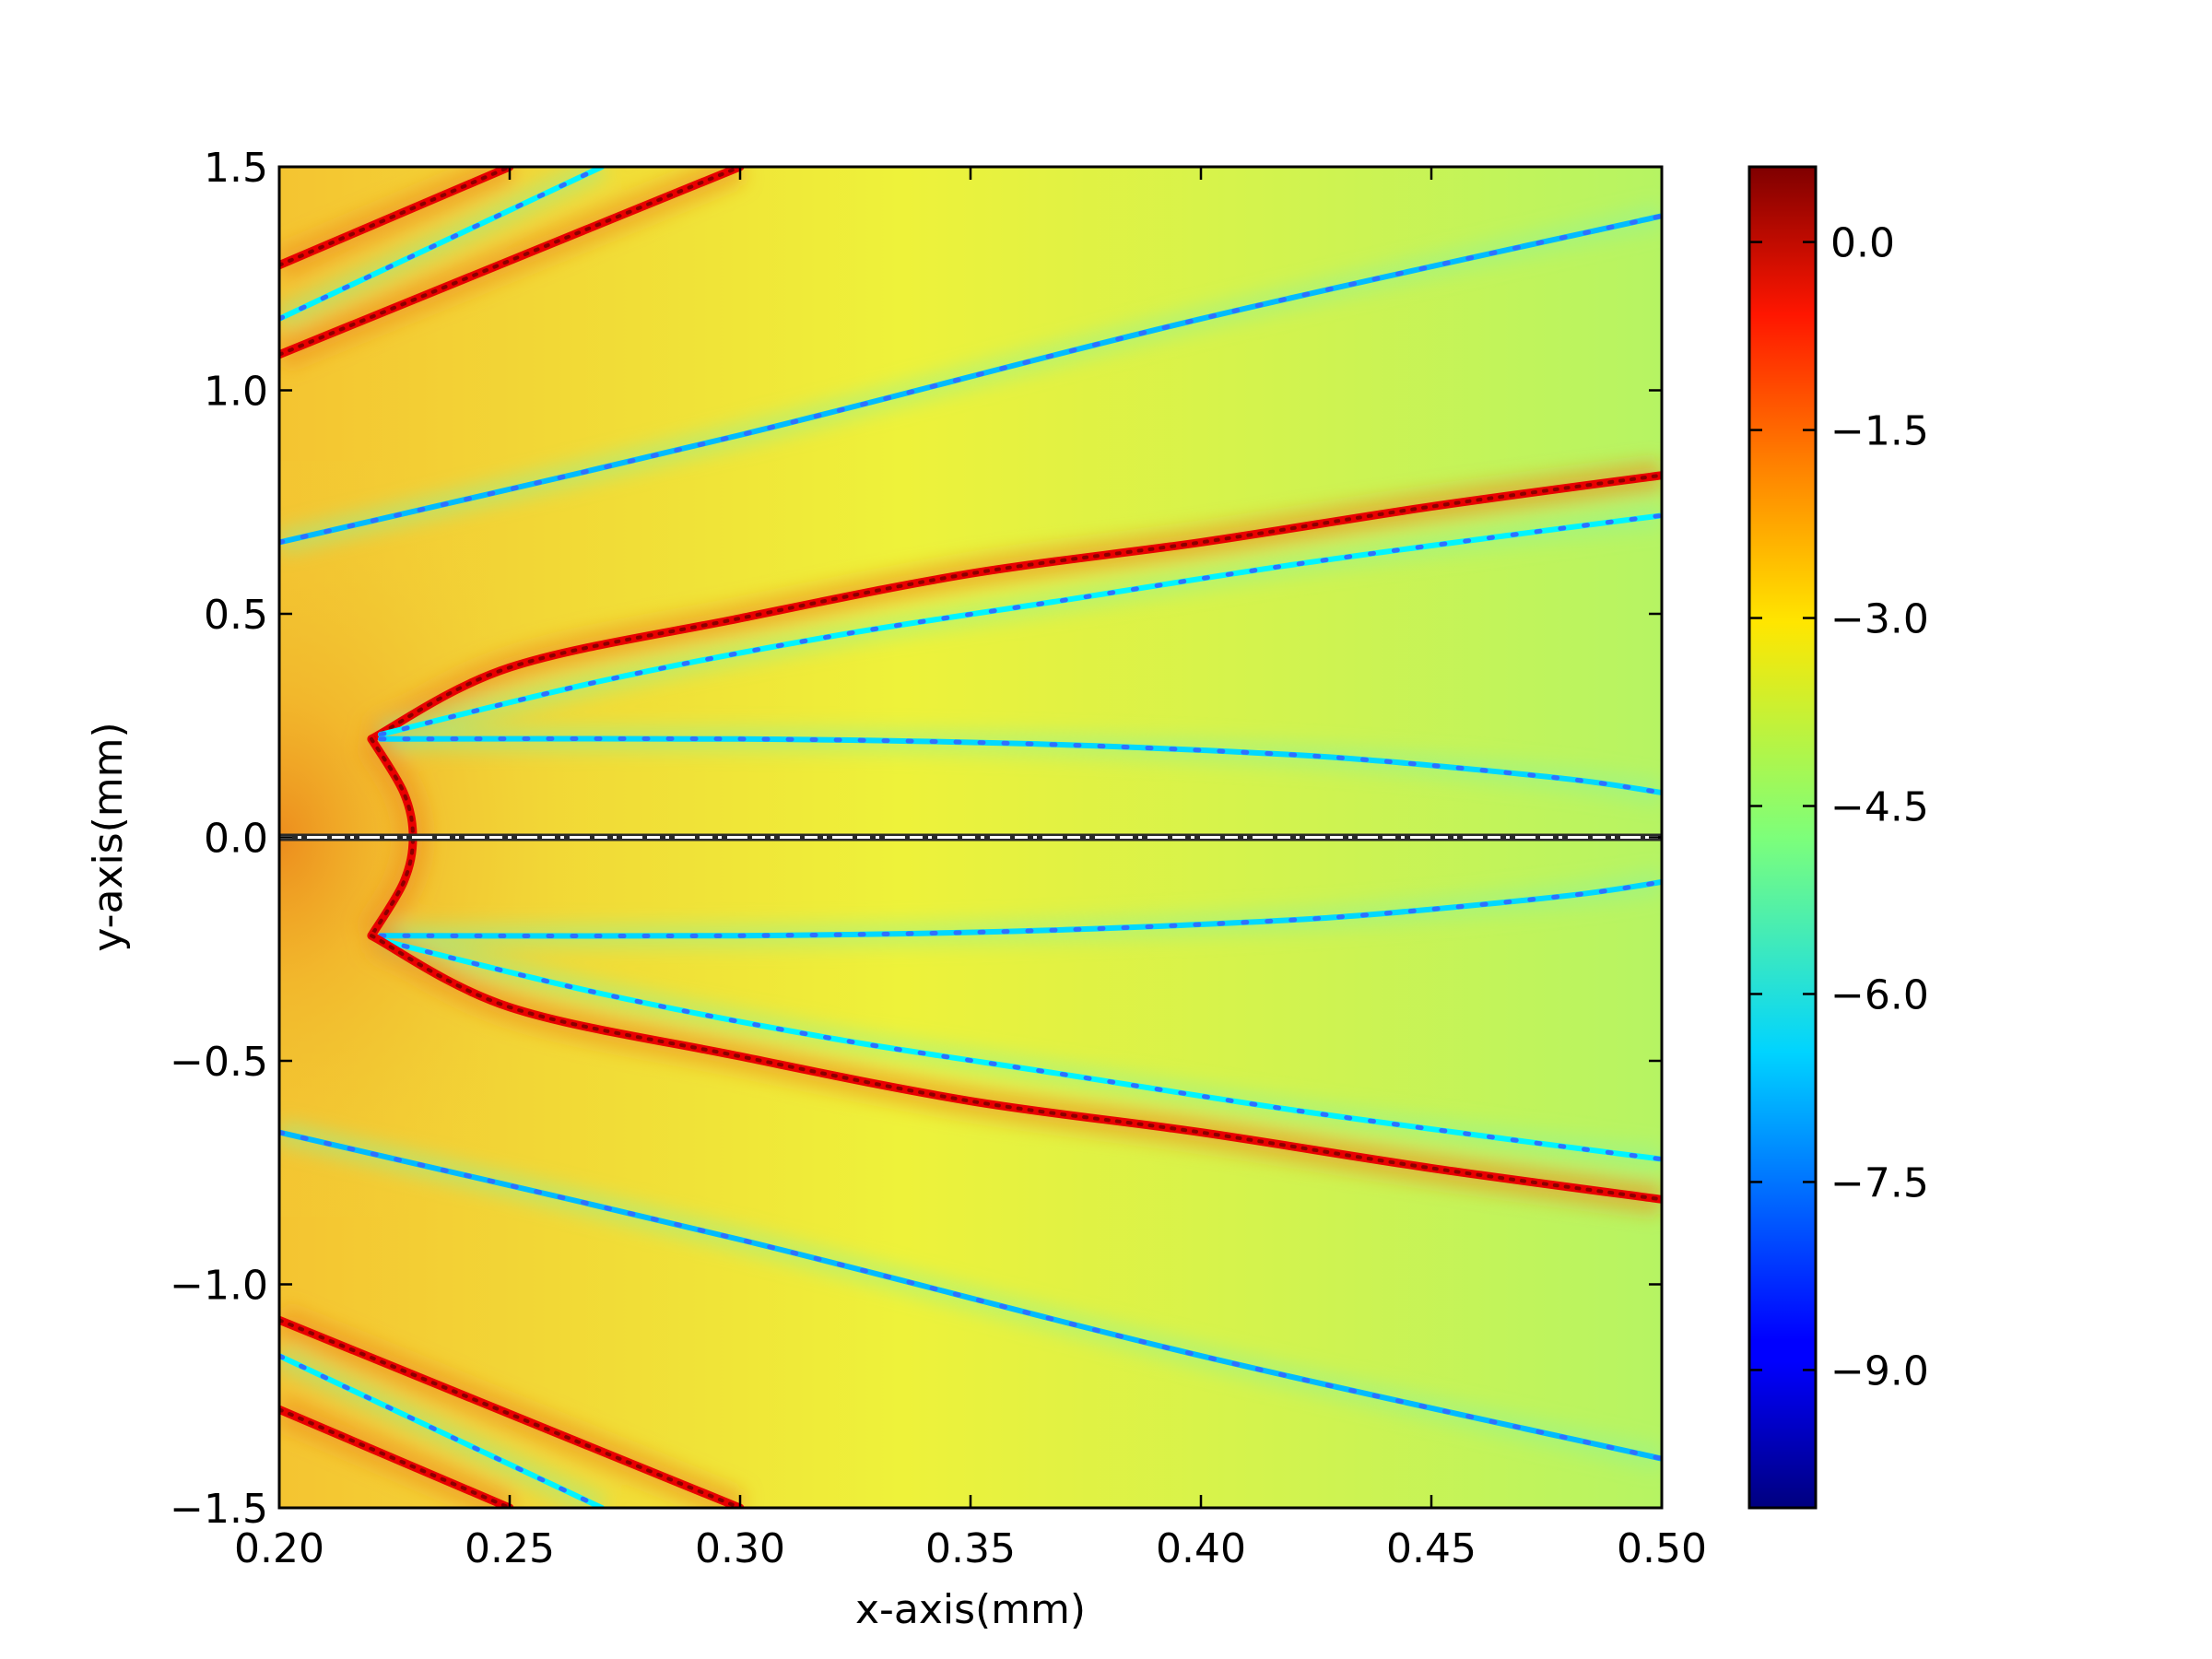 The image size is (2212, 1659). What do you see at coordinates (970, 1548) in the screenshot?
I see `x-tick-label: 0.35` at bounding box center [970, 1548].